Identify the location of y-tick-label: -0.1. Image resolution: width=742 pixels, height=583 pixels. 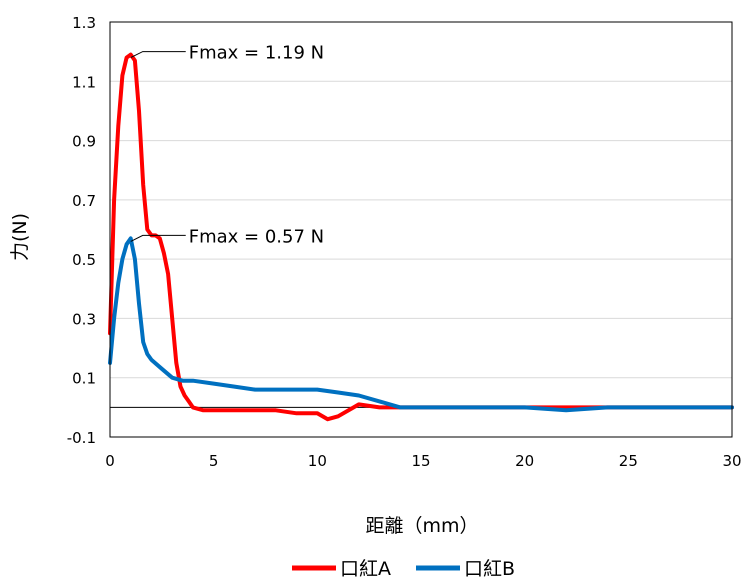
(81, 438).